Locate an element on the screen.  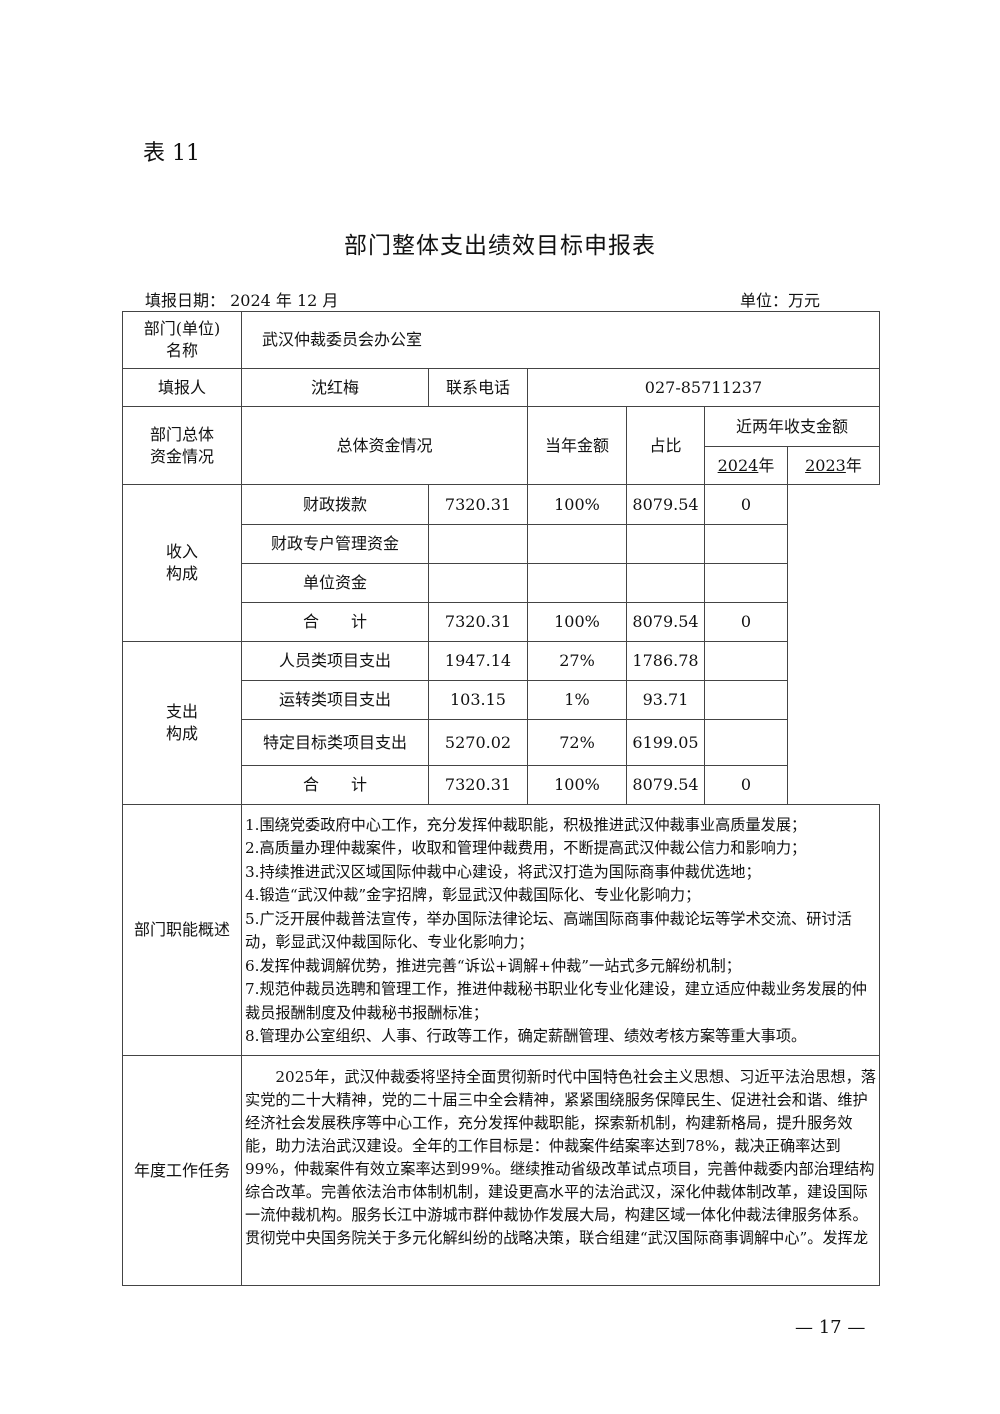
dept-name: 武汉仲裁委员会办公室 is located at coordinates (560, 340).